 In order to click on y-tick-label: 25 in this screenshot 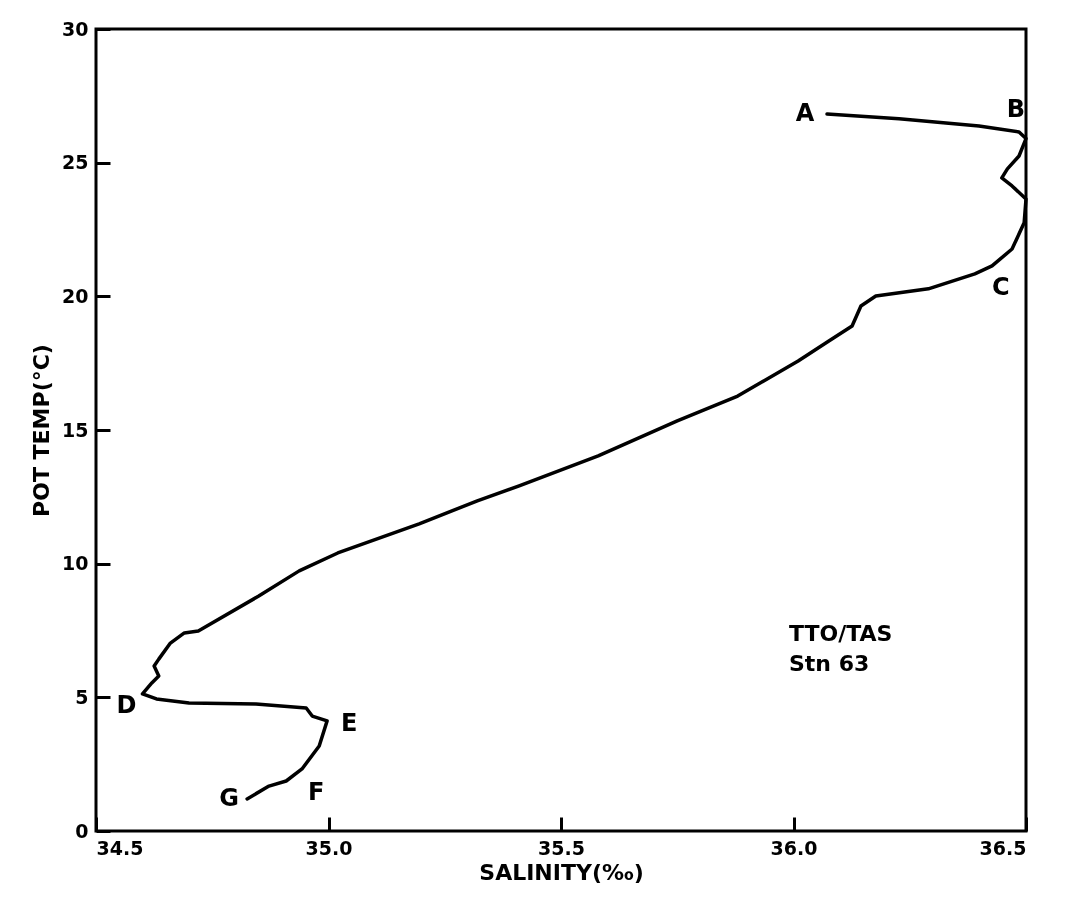, I will do `click(75, 162)`.